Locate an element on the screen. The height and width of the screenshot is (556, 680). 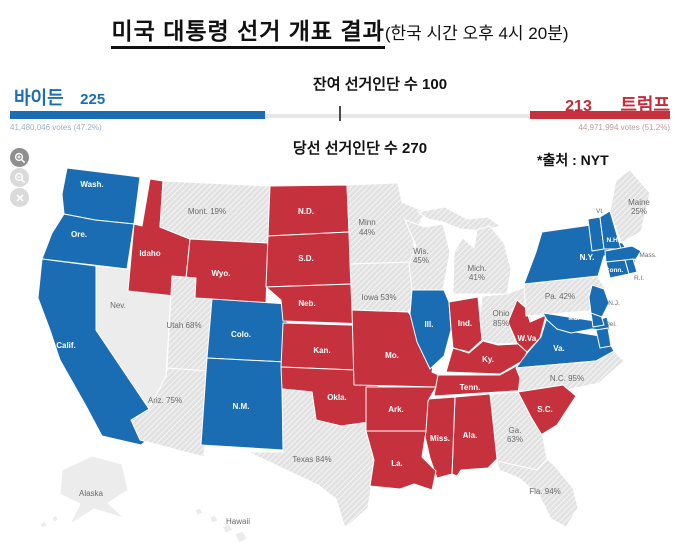
label-vermont: Vt. is located at coordinates (600, 211).